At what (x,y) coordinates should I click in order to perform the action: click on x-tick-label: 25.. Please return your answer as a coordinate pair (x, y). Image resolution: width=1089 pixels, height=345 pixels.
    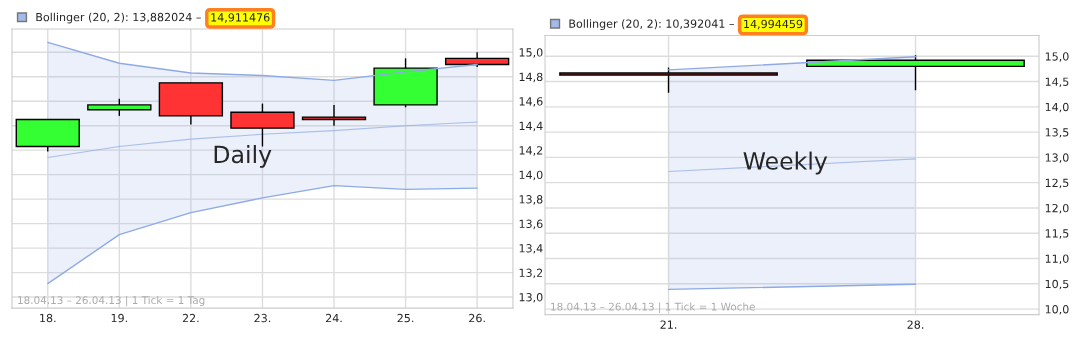
    Looking at the image, I should click on (405, 318).